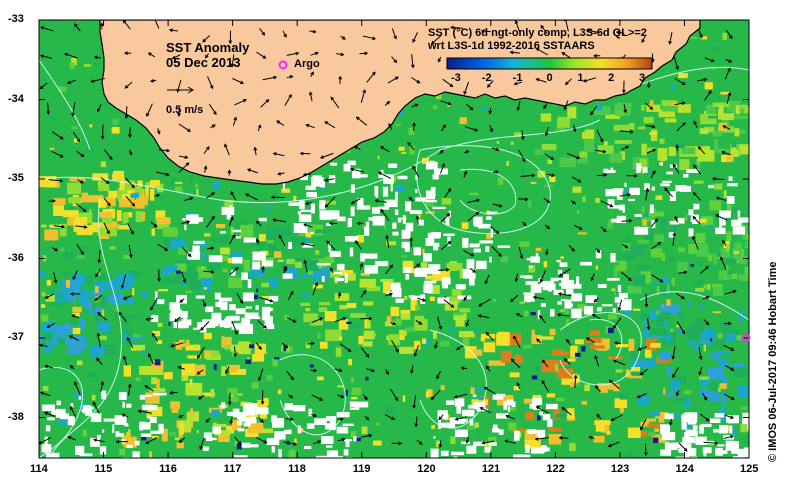  What do you see at coordinates (555, 469) in the screenshot?
I see `lon-tick-label: 122` at bounding box center [555, 469].